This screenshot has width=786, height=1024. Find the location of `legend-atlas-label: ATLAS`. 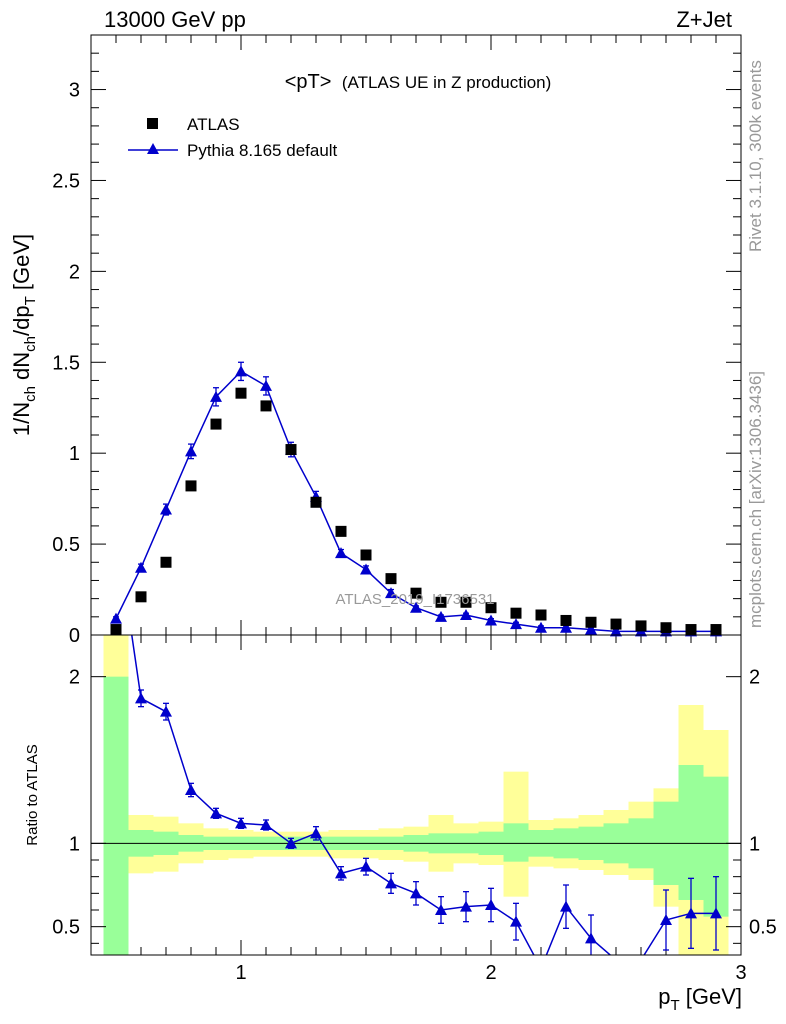

legend-atlas-label: ATLAS is located at coordinates (213, 124).